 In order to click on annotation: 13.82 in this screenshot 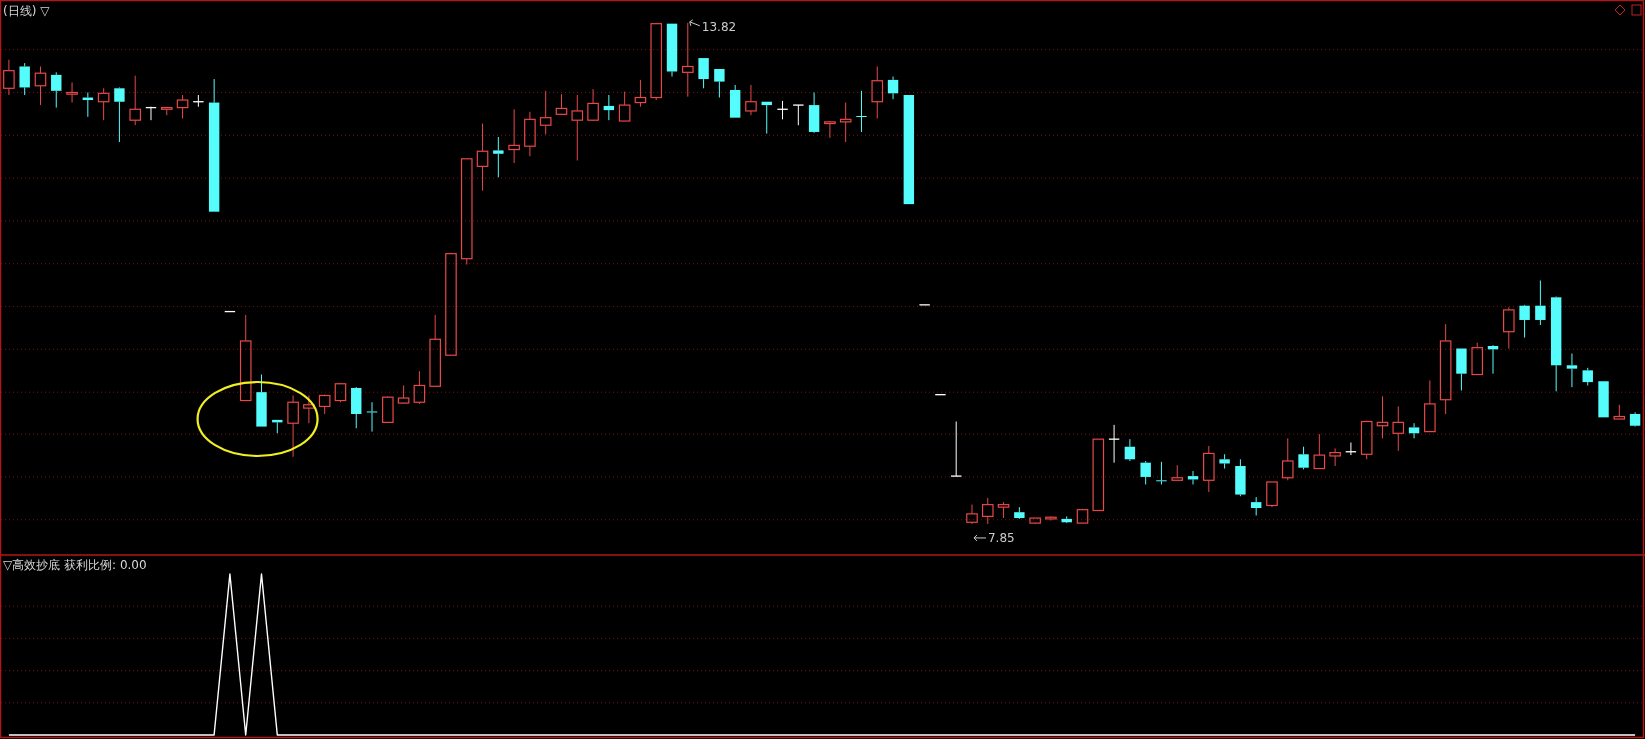, I will do `click(719, 26)`.